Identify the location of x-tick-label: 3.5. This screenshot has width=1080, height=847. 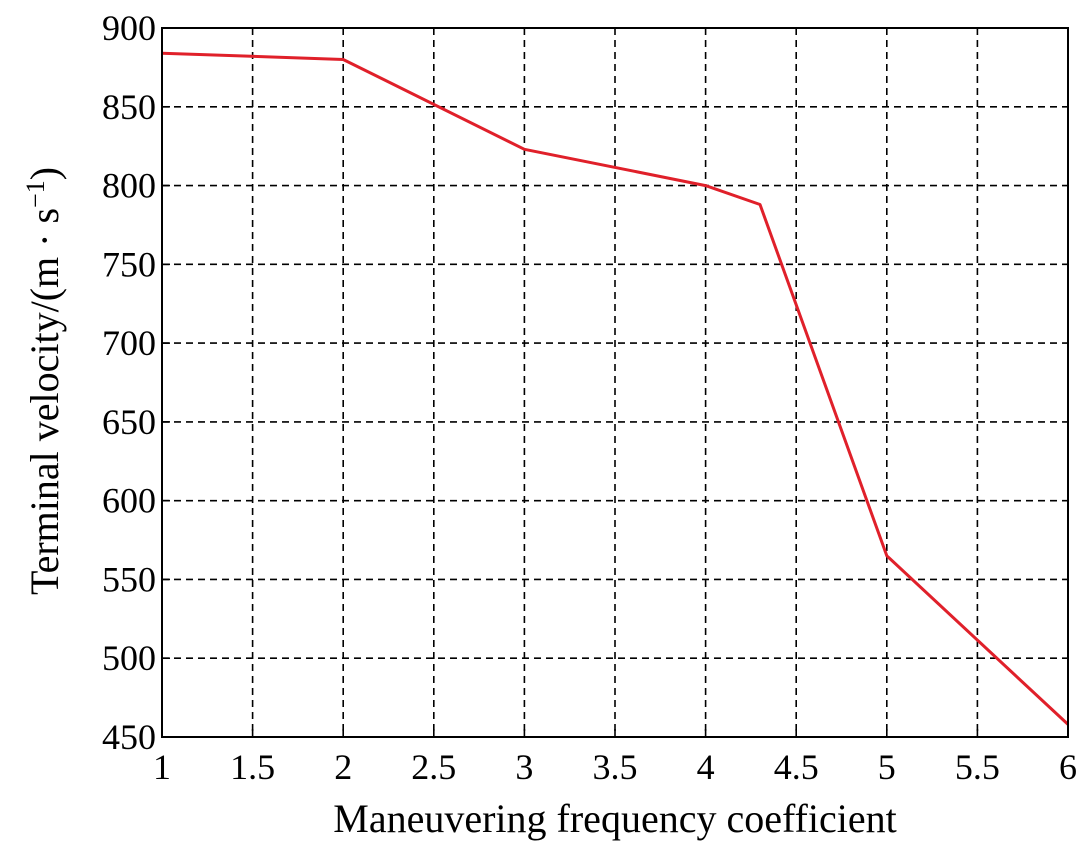
(615, 767).